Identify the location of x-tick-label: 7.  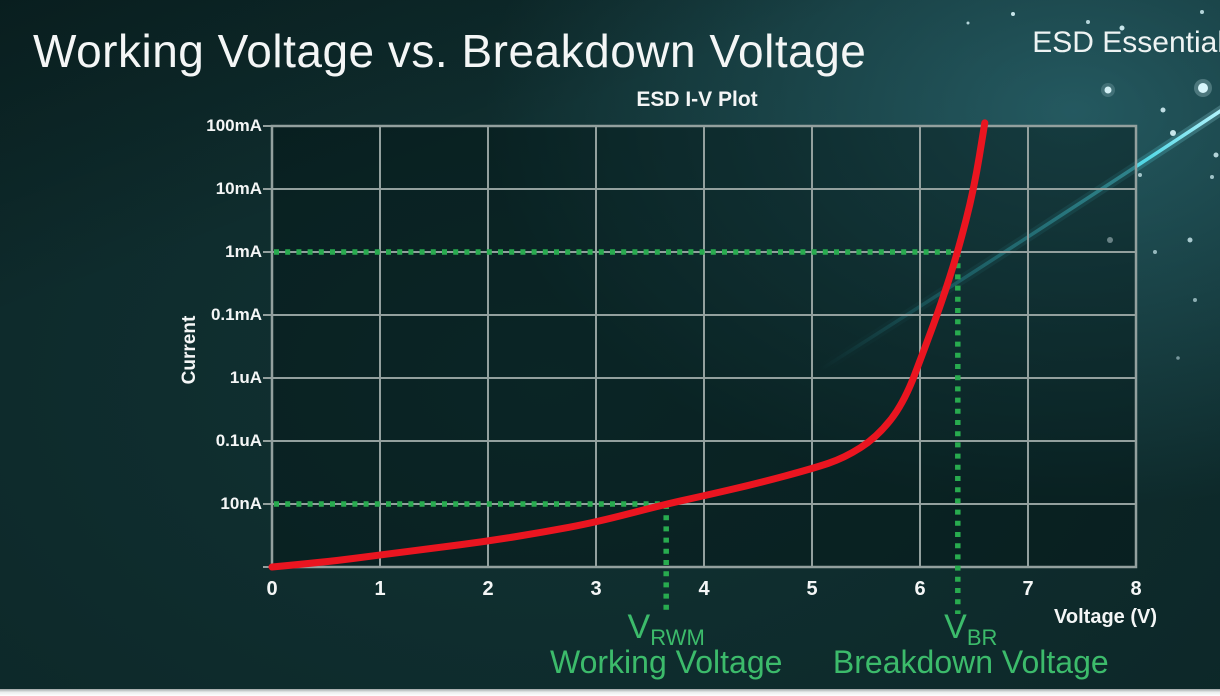
(1028, 589).